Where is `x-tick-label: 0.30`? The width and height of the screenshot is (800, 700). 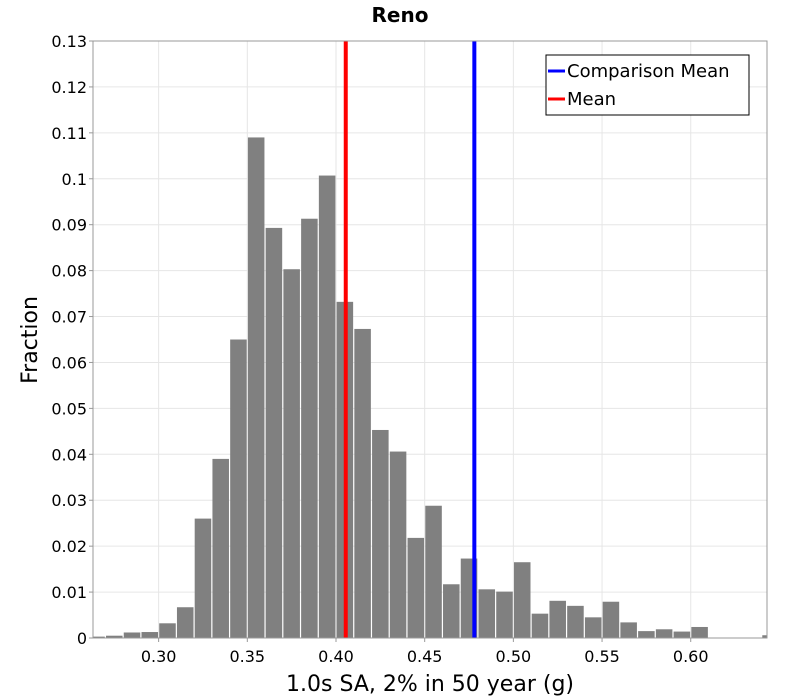 x-tick-label: 0.30 is located at coordinates (159, 656).